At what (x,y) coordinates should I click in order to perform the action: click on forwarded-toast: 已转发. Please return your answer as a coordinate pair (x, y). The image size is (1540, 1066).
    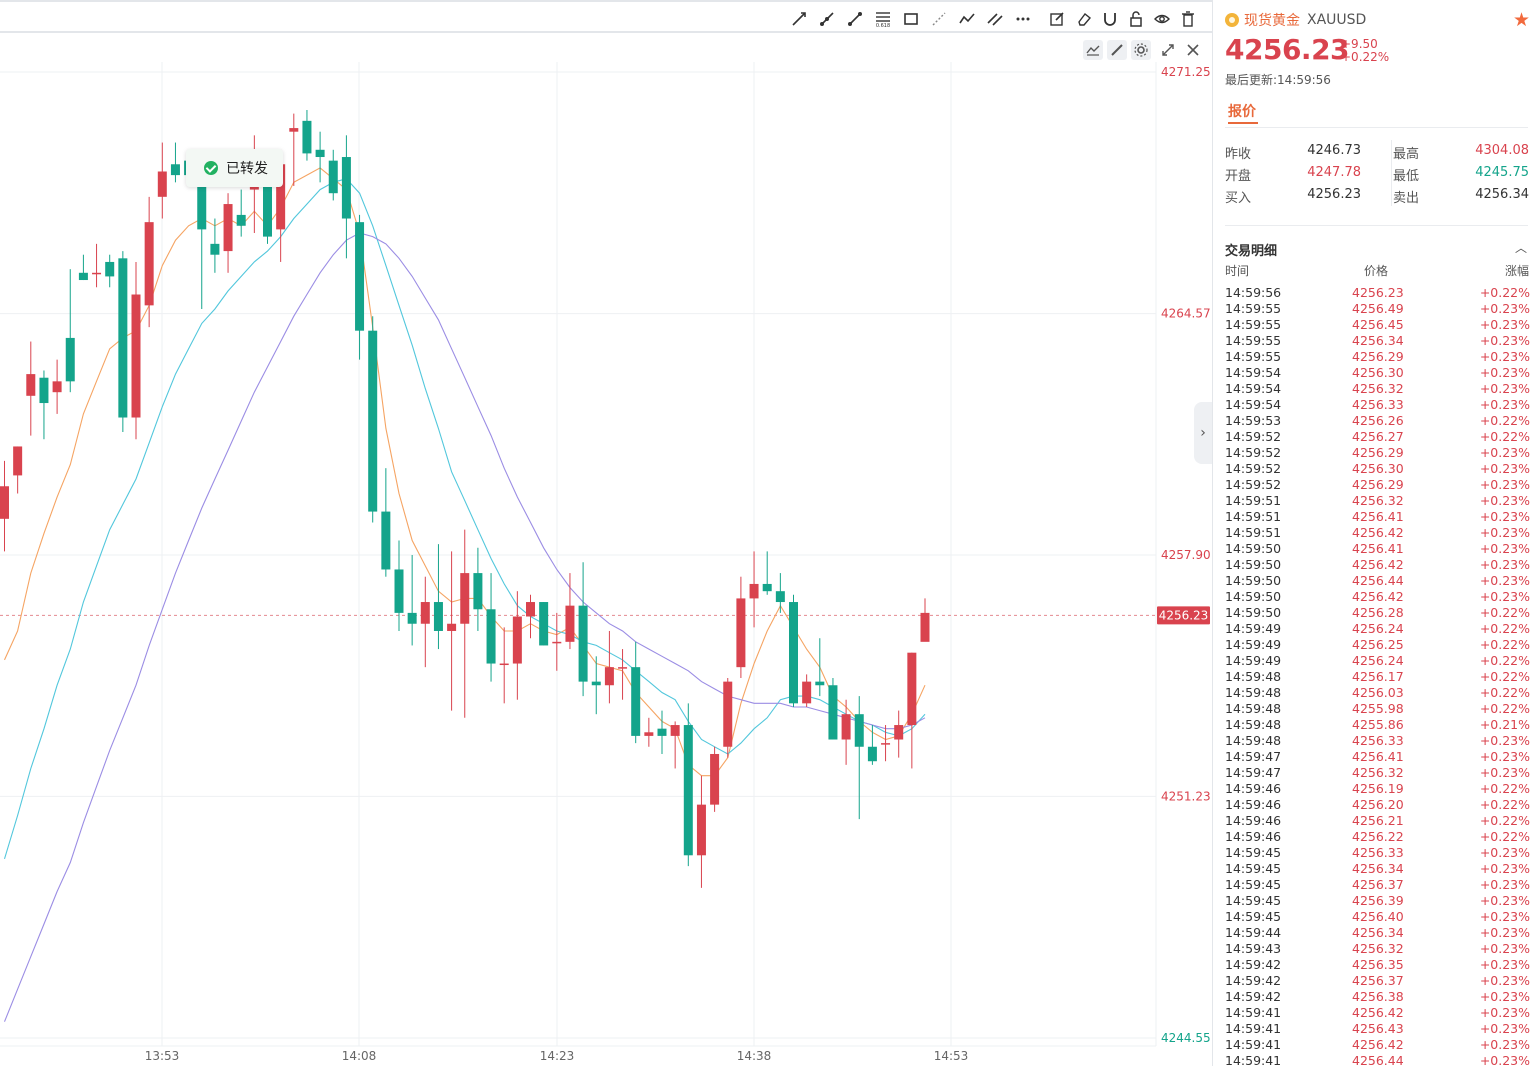
    Looking at the image, I should click on (234, 168).